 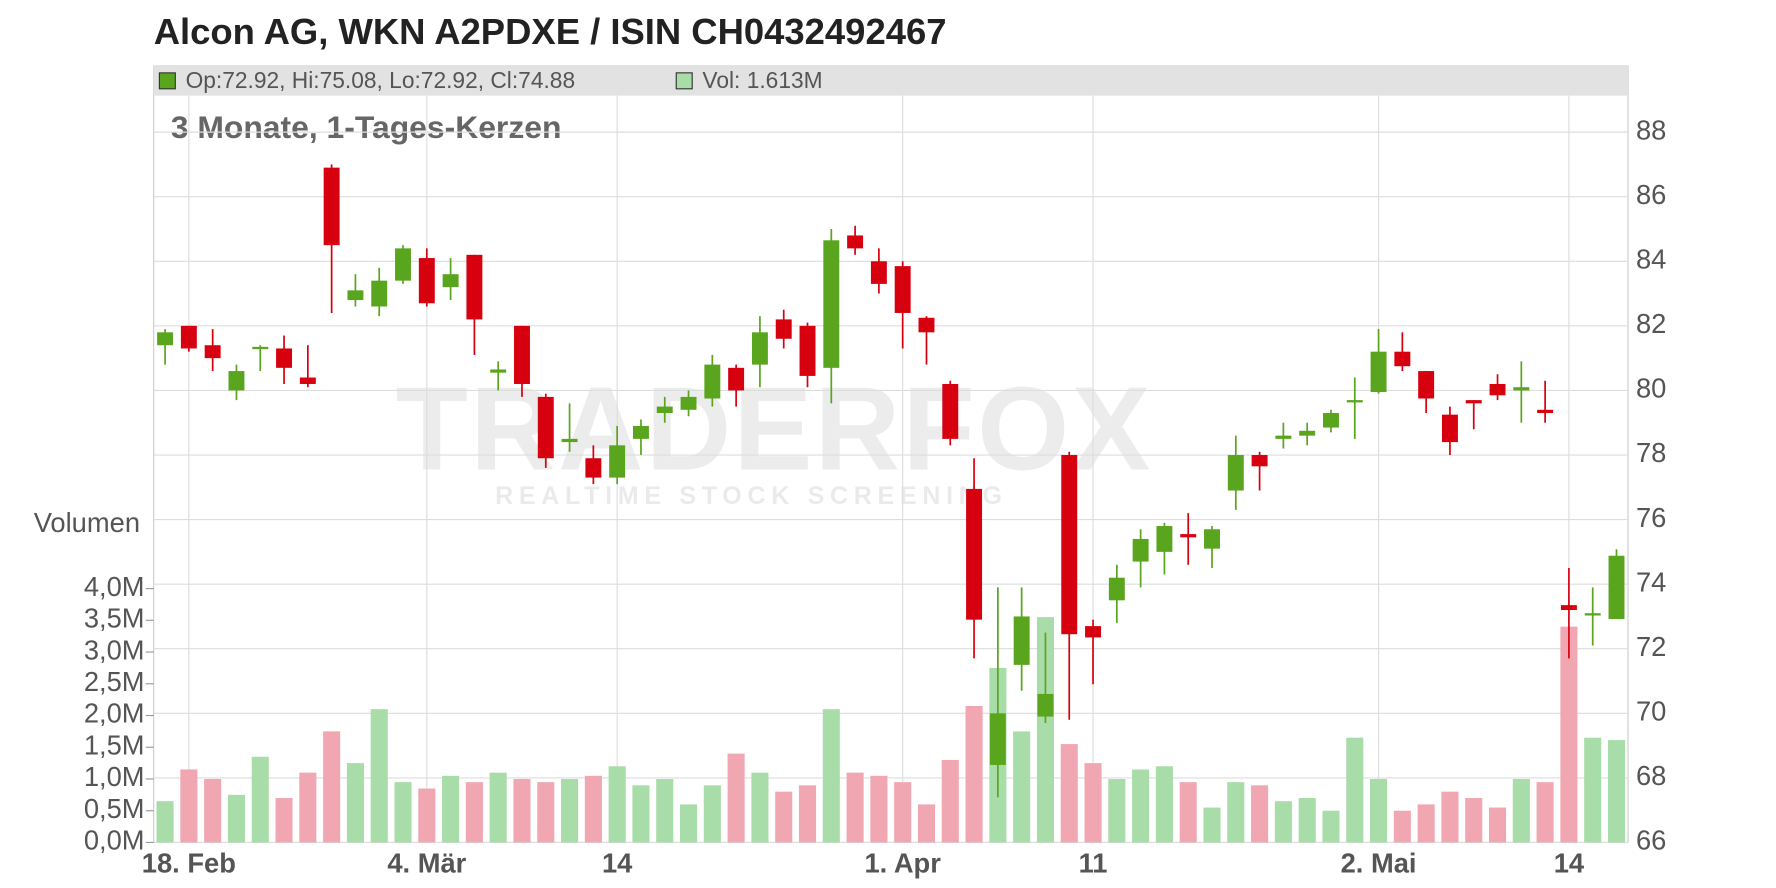 I want to click on y-tick-label: 76, so click(x=1651, y=517).